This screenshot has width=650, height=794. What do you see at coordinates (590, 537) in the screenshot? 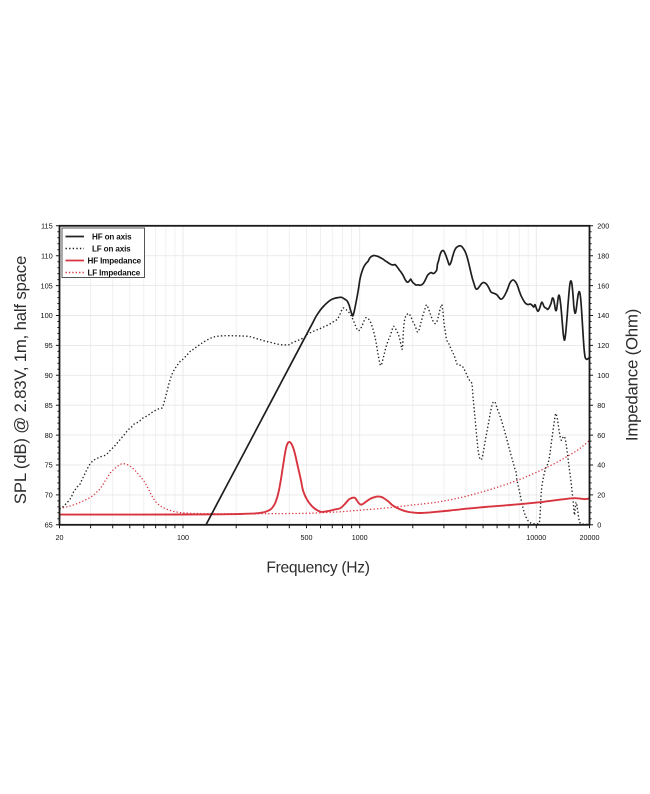
I see `svg-text: 20000` at bounding box center [590, 537].